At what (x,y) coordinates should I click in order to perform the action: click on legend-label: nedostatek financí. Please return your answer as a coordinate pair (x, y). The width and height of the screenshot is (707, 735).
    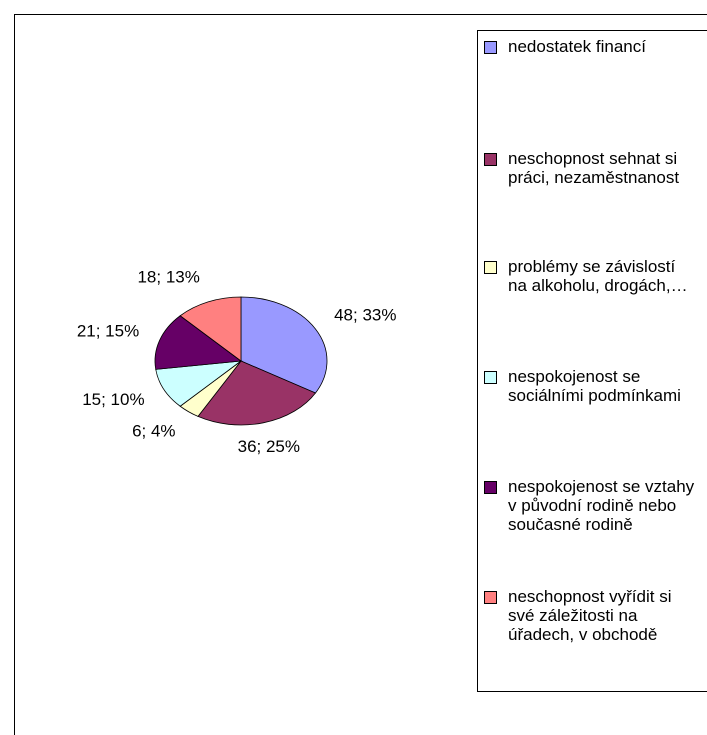
    Looking at the image, I should click on (577, 46).